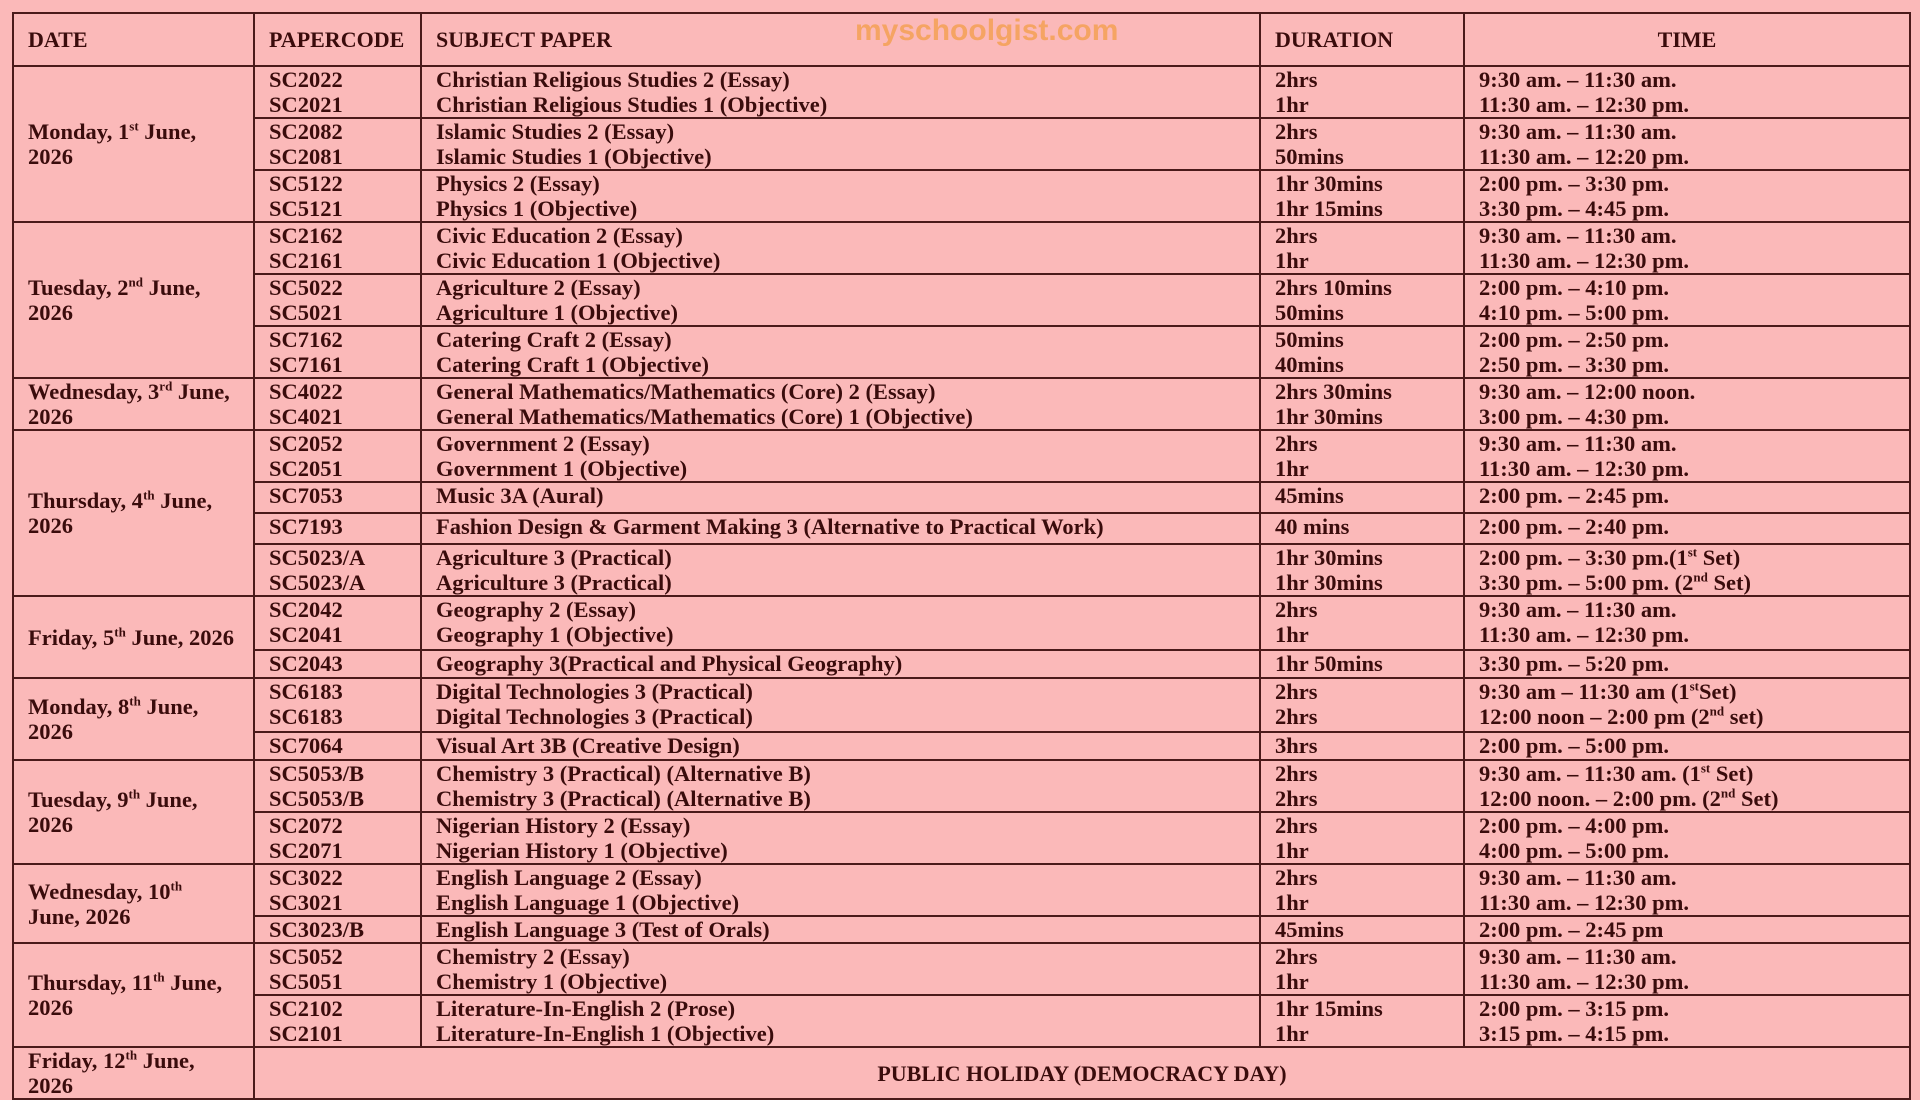 The width and height of the screenshot is (1920, 1100). I want to click on duration-cell: 45mins, so click(1362, 497).